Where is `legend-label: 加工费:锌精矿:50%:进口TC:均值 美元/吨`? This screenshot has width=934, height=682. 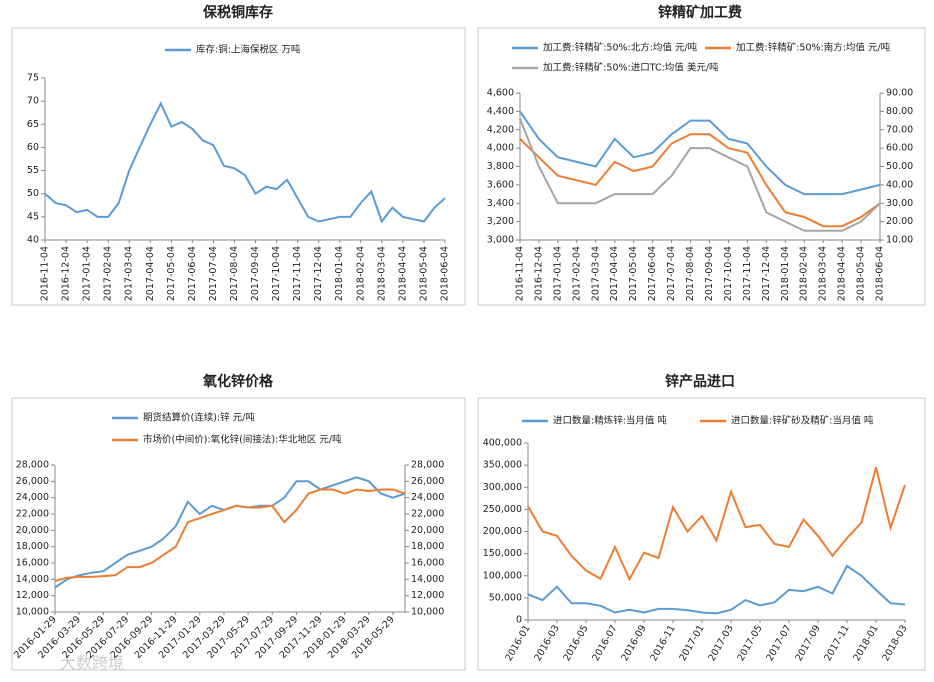 legend-label: 加工费:锌精矿:50%:进口TC:均值 美元/吨 is located at coordinates (631, 68).